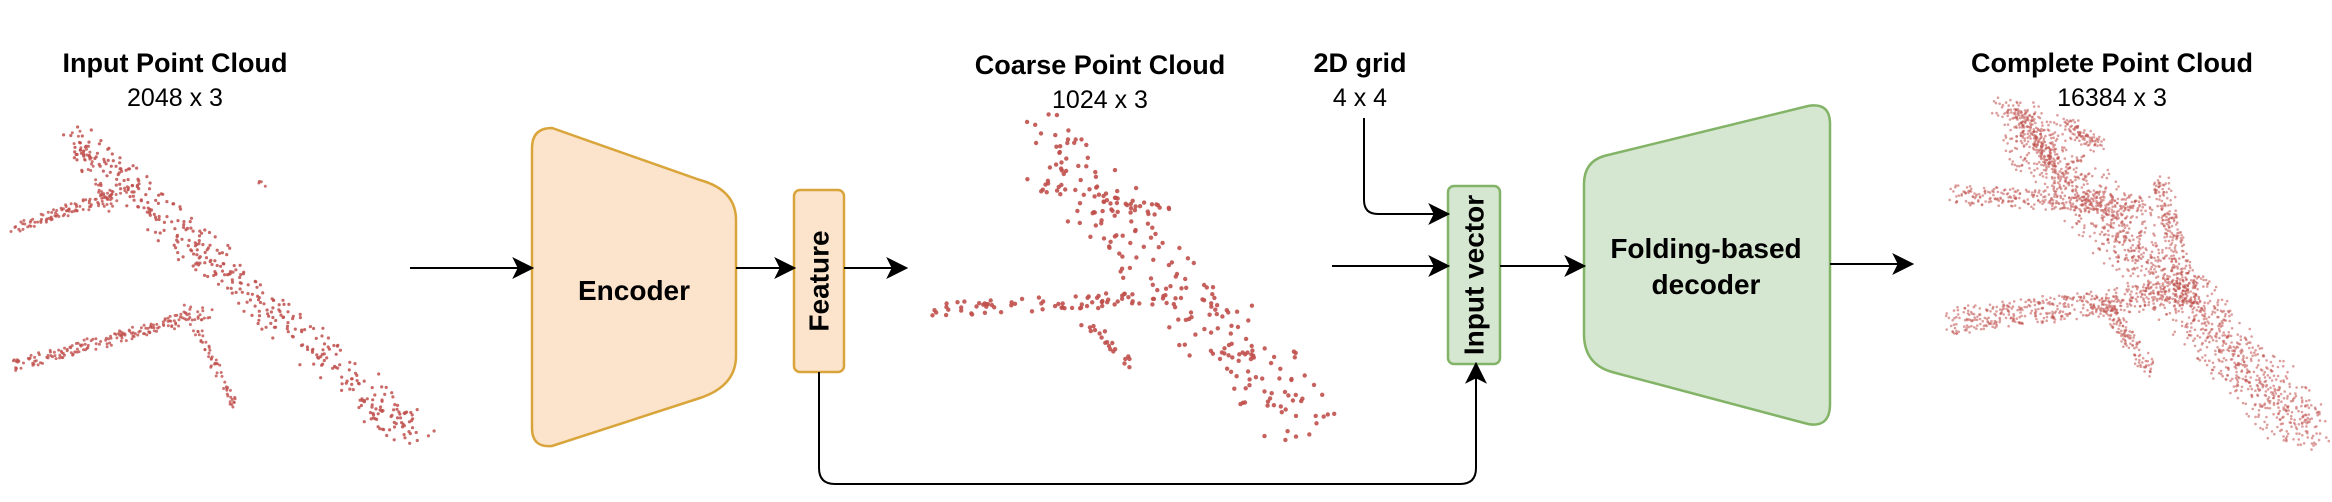 This screenshot has width=2332, height=502. What do you see at coordinates (634, 290) in the screenshot?
I see `encoder-label: Encoder` at bounding box center [634, 290].